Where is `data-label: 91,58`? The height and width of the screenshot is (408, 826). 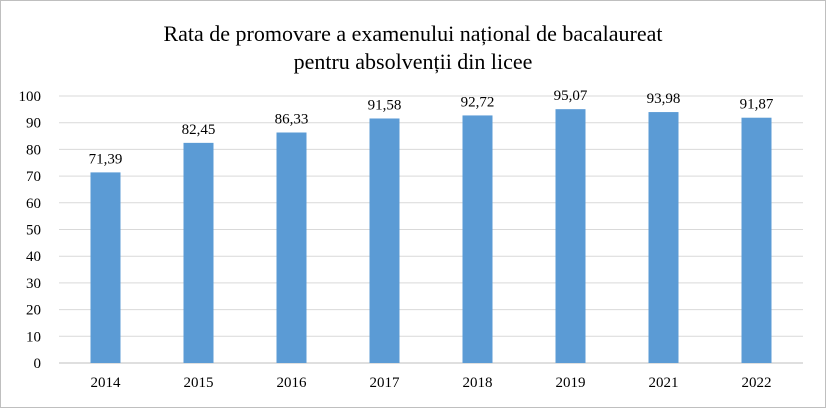 data-label: 91,58 is located at coordinates (385, 105).